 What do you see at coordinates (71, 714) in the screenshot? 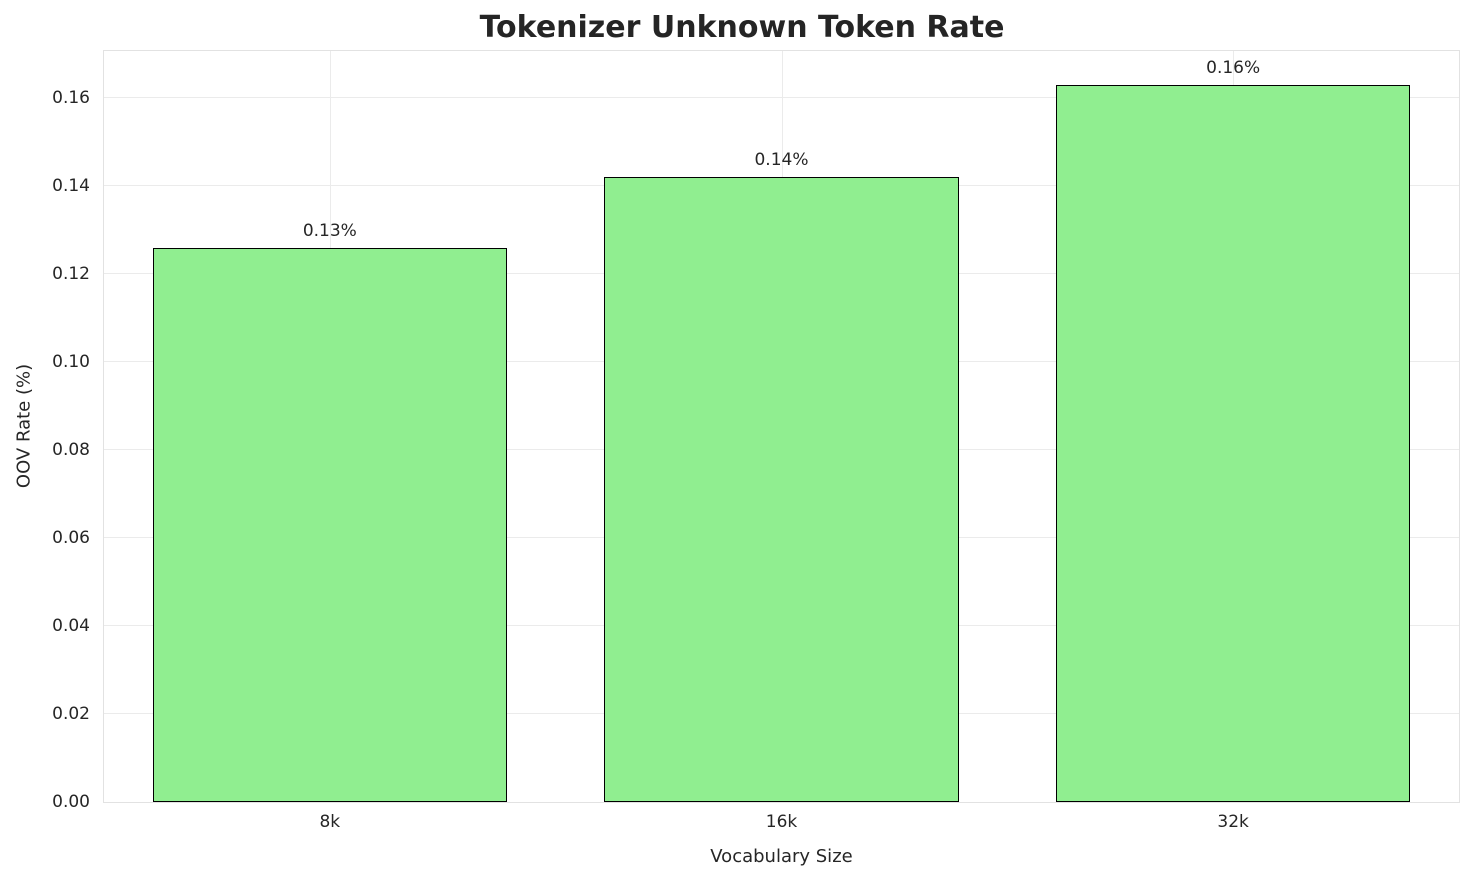
I see `y-tick-label: 0.02` at bounding box center [71, 714].